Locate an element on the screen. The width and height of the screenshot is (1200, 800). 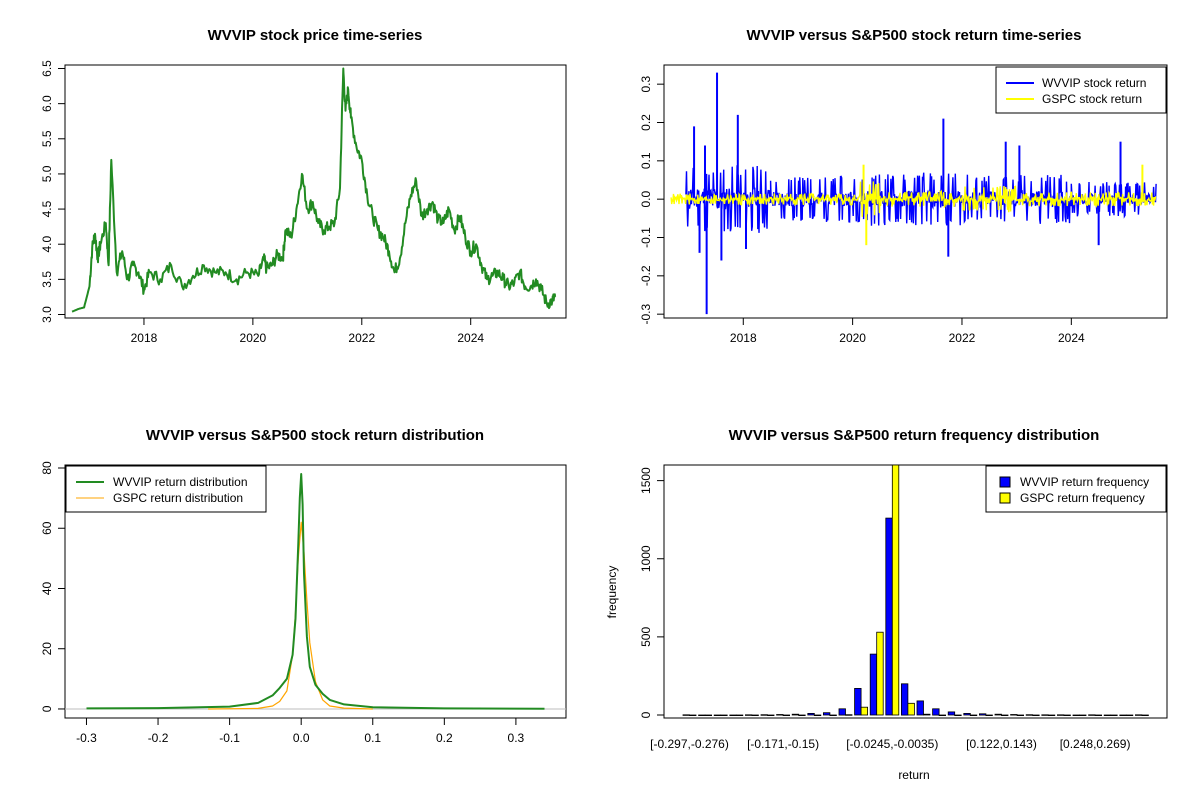
y-tick-label: 80 is located at coordinates (47, 468).